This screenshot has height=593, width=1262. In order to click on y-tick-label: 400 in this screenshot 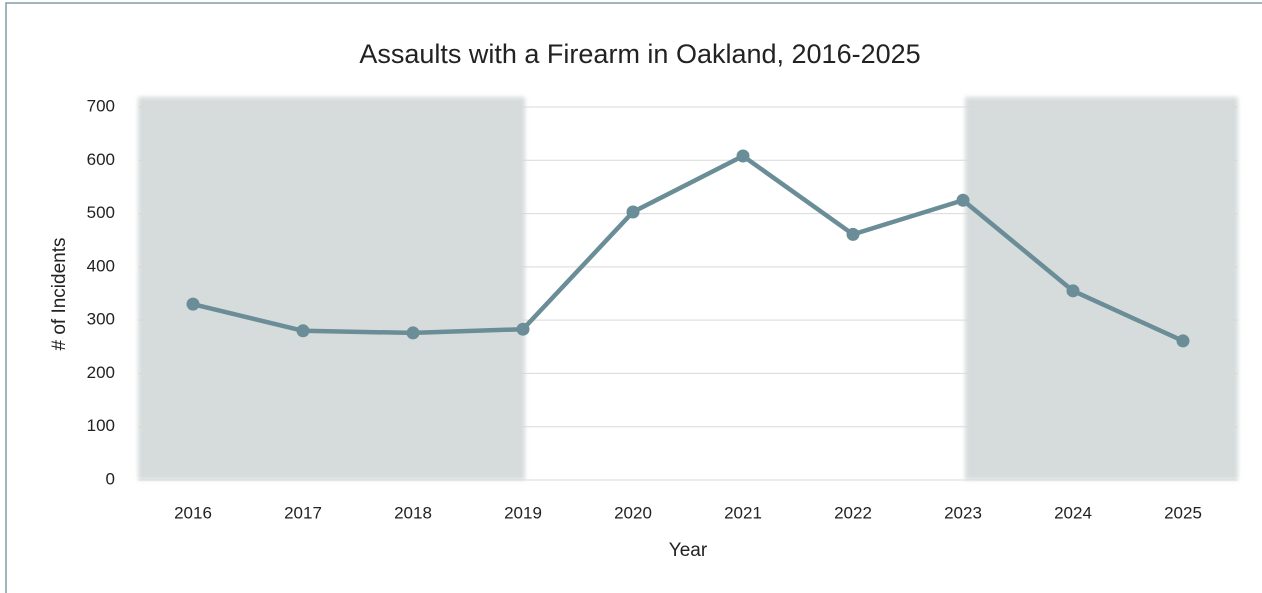, I will do `click(101, 265)`.